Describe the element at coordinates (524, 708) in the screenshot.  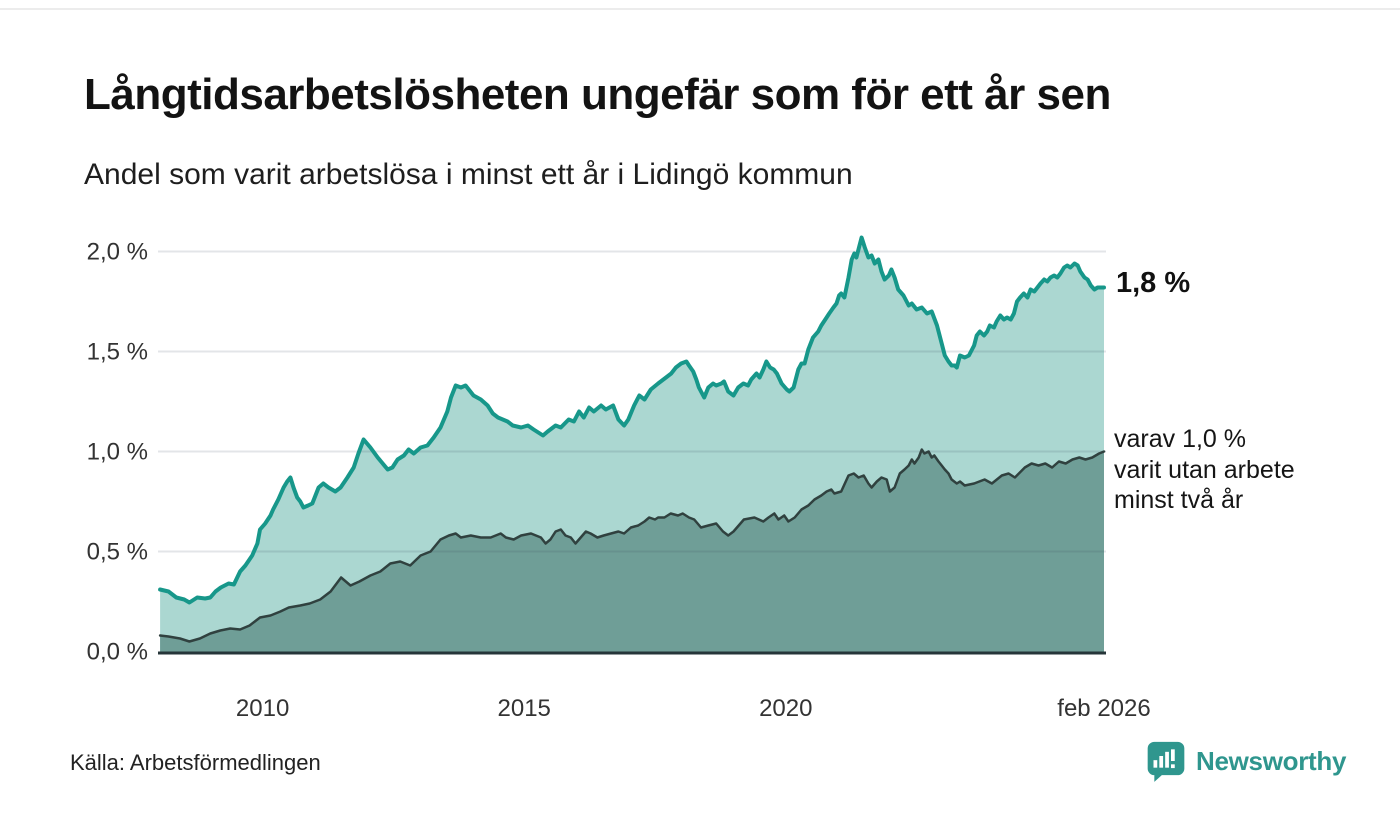
I see `x-tick-label: 2015` at that location.